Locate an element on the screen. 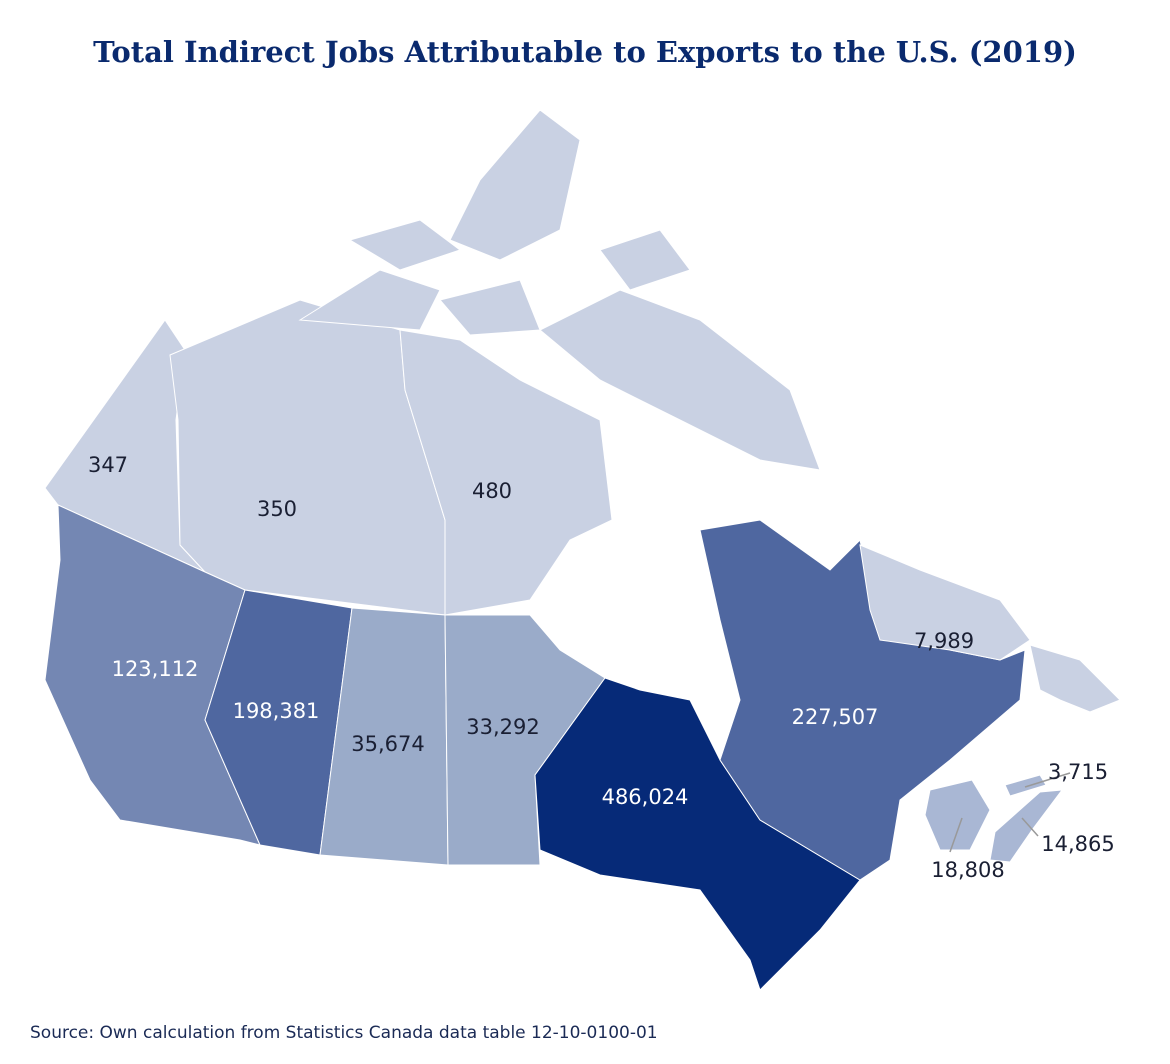 The height and width of the screenshot is (1064, 1170). value-label: 18,808 is located at coordinates (967, 870).